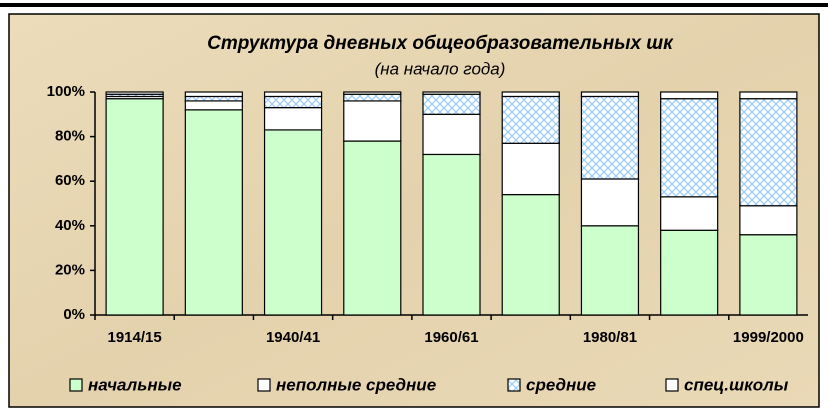 The image size is (828, 419). I want to click on legend-label: начальные, so click(135, 384).